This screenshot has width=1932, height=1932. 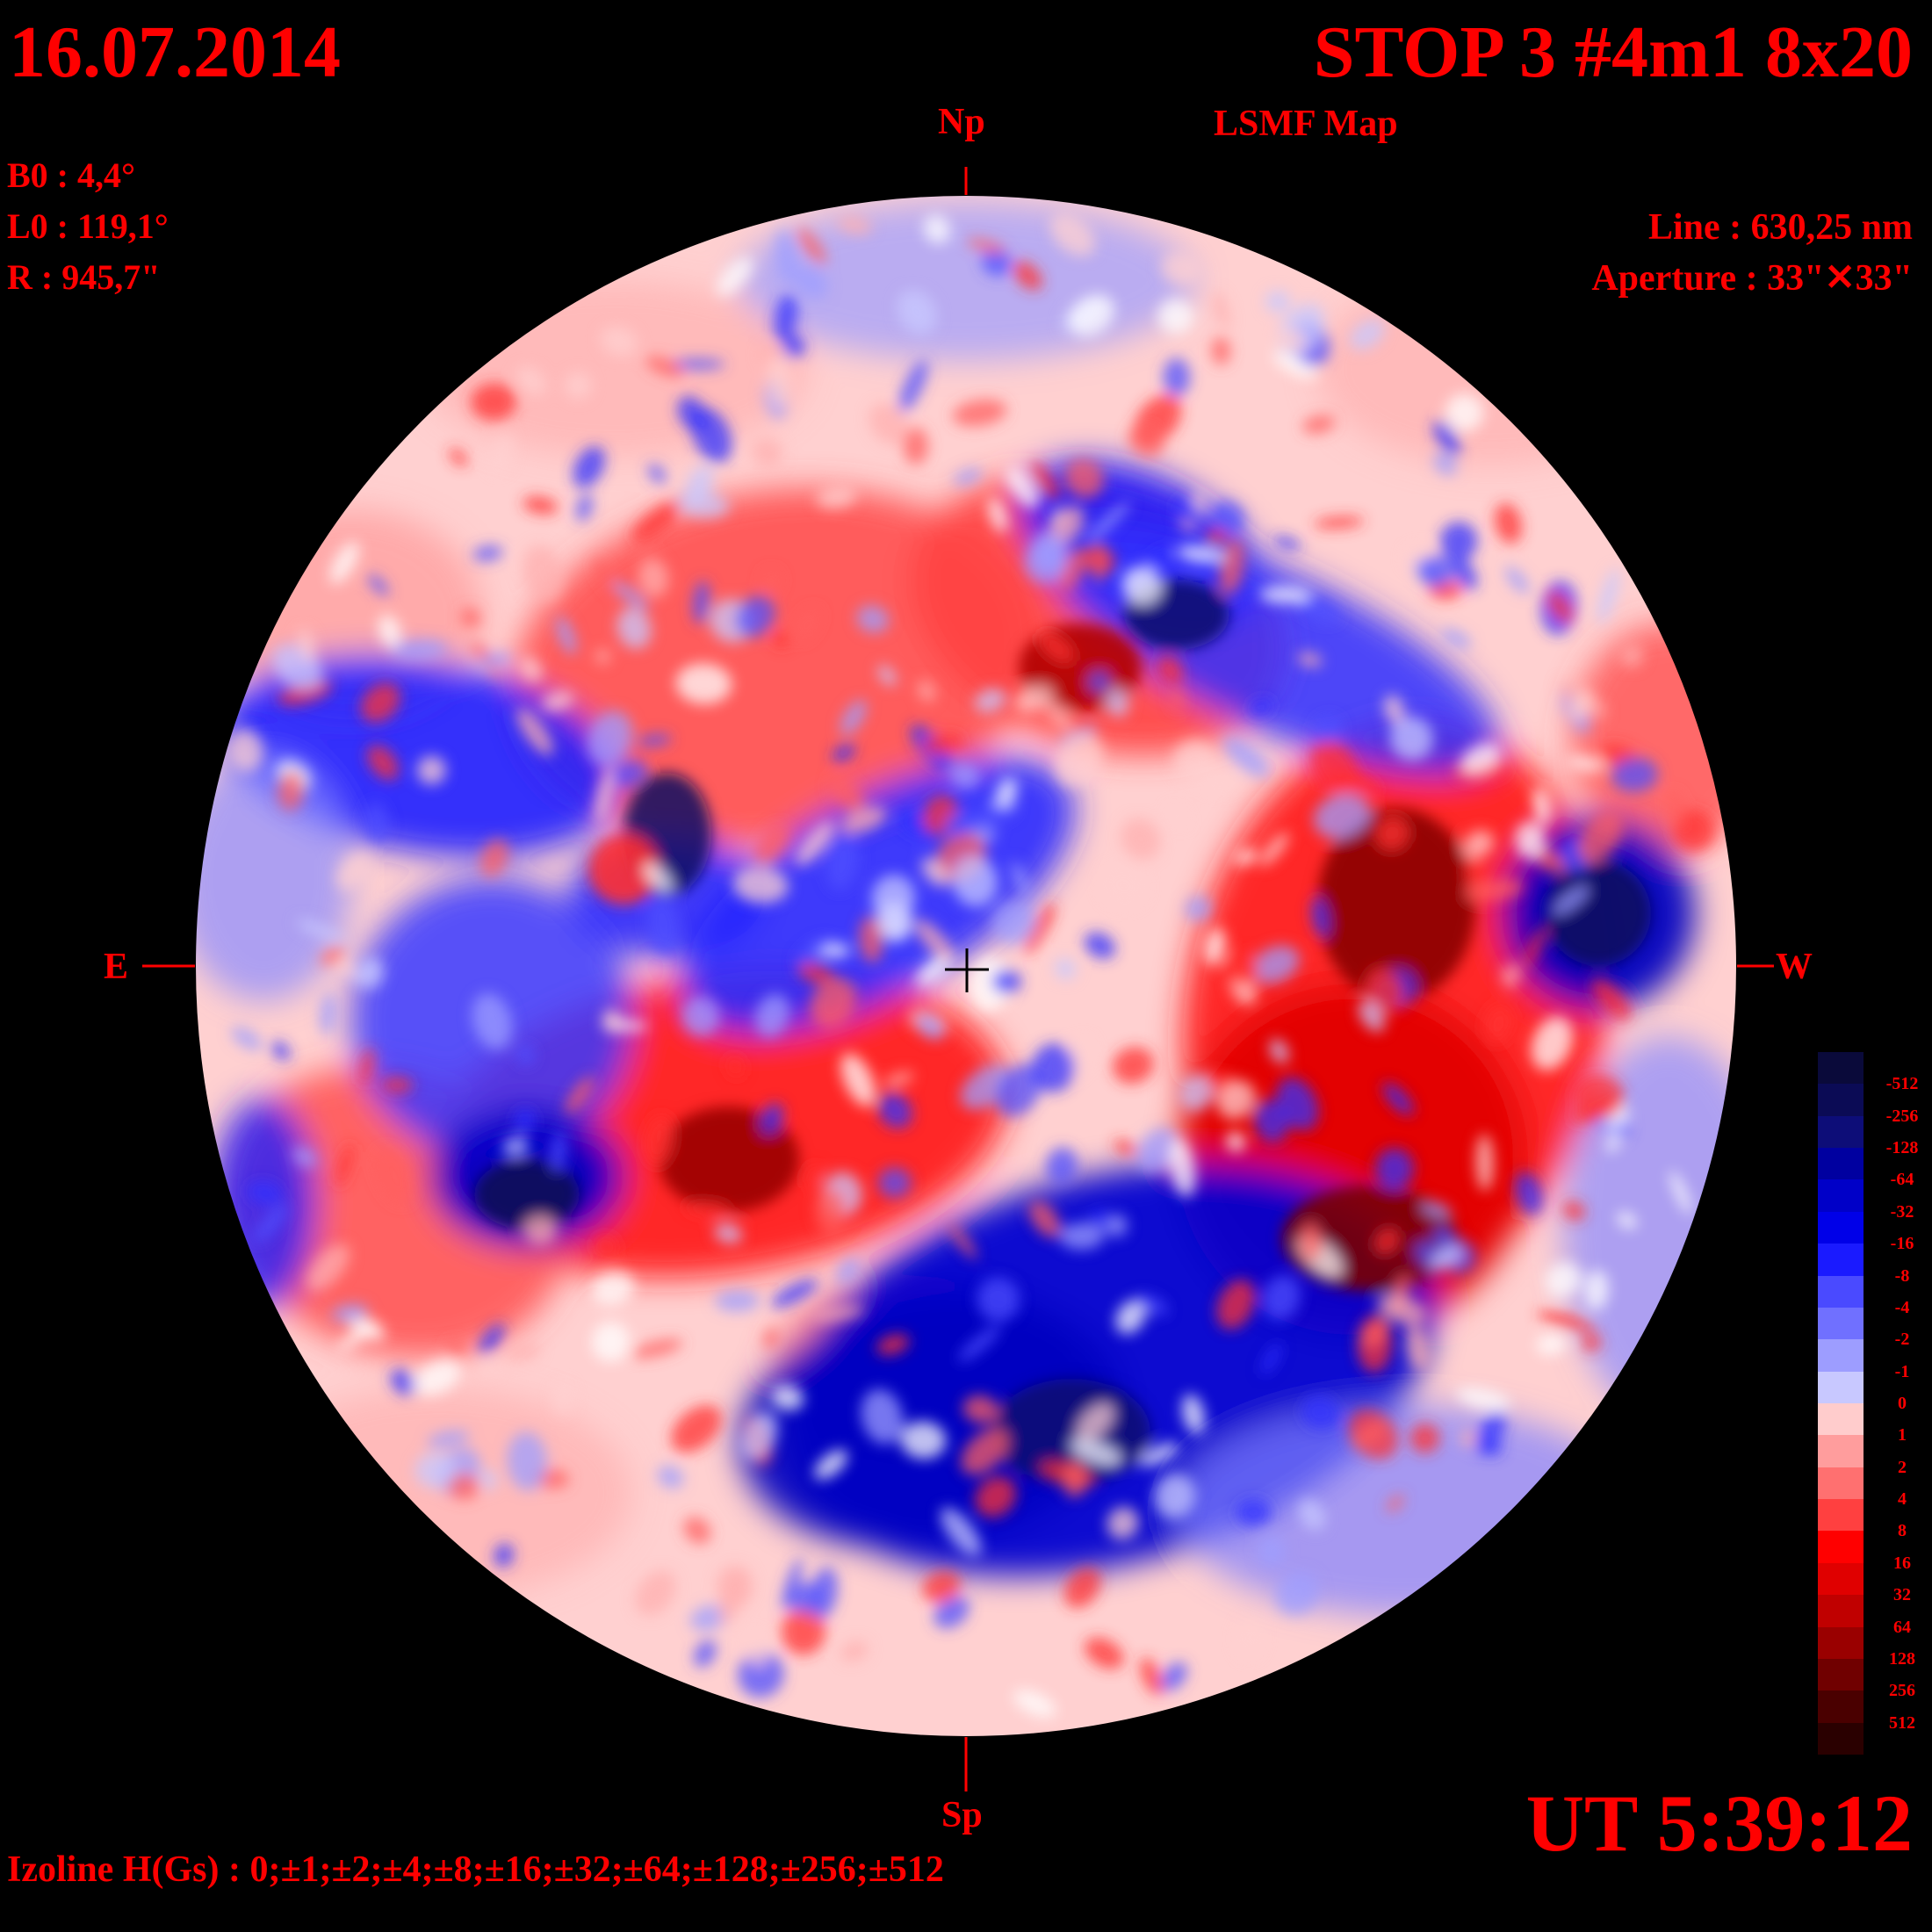 I want to click on legend-label: 512, so click(x=1902, y=1722).